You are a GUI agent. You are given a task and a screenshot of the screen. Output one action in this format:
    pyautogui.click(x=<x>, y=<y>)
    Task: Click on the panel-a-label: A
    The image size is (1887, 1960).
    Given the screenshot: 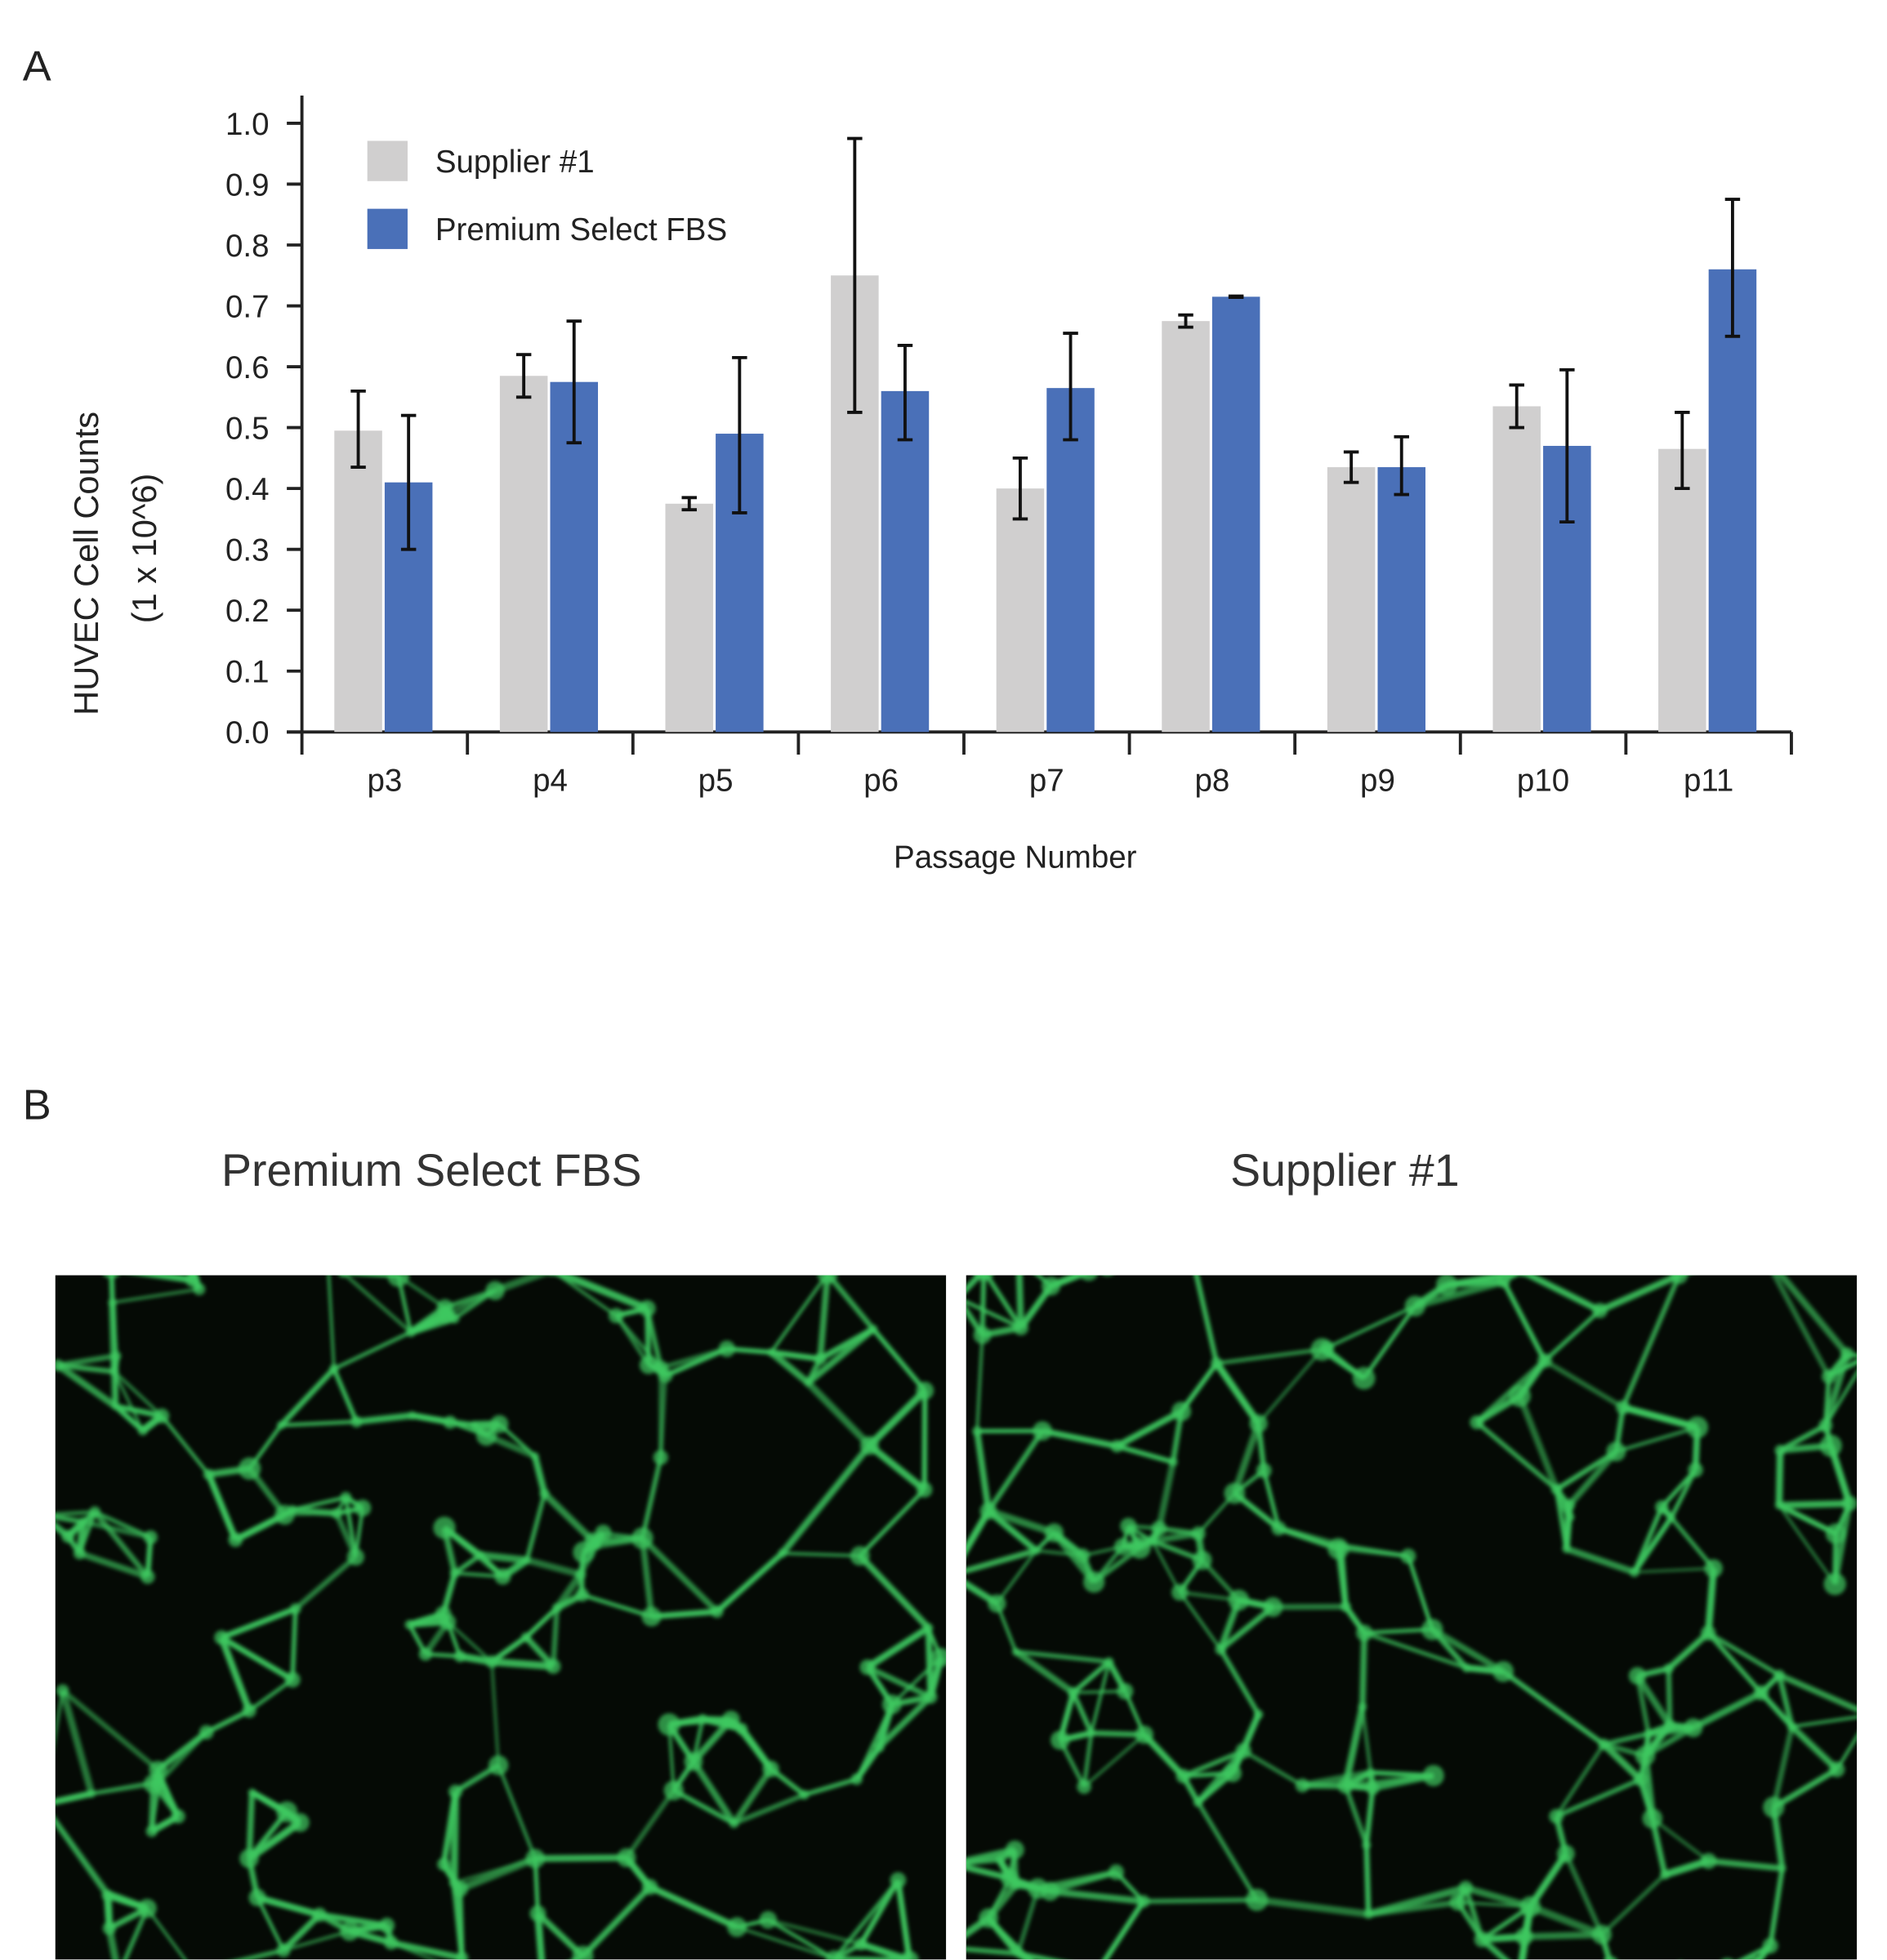 What is the action you would take?
    pyautogui.click(x=36, y=66)
    